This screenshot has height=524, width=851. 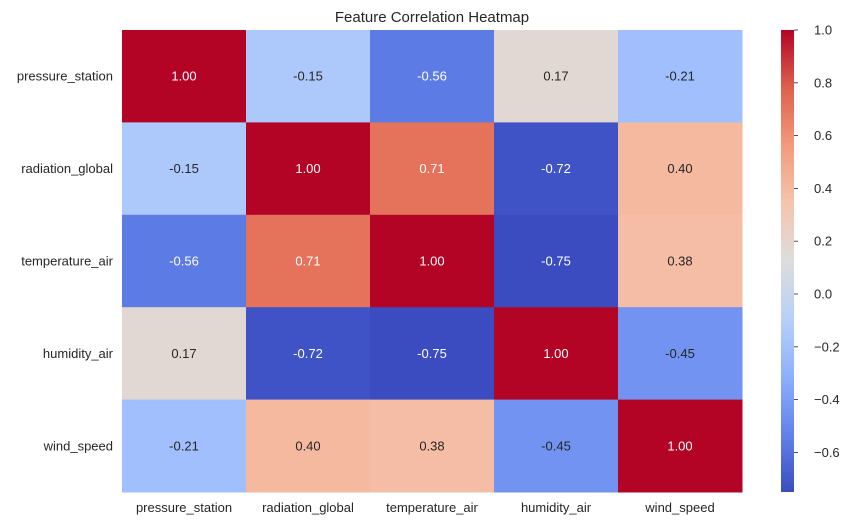 What do you see at coordinates (823, 135) in the screenshot?
I see `colorbar-tick-label: 0.6` at bounding box center [823, 135].